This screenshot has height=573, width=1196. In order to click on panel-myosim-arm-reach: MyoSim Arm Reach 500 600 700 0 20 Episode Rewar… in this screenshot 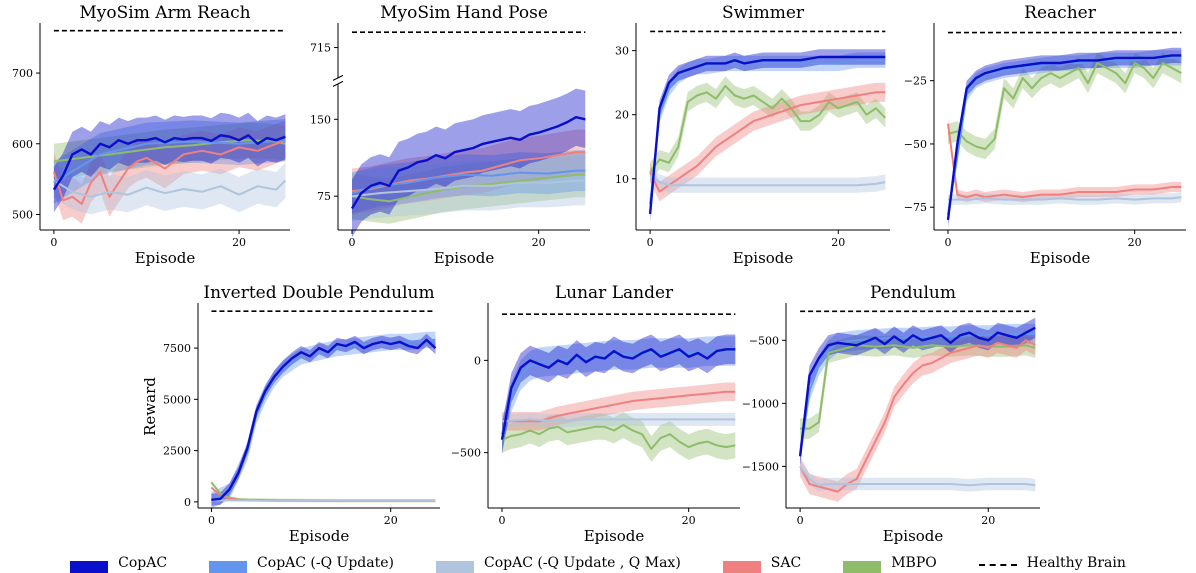, I will do `click(145, 135)`.